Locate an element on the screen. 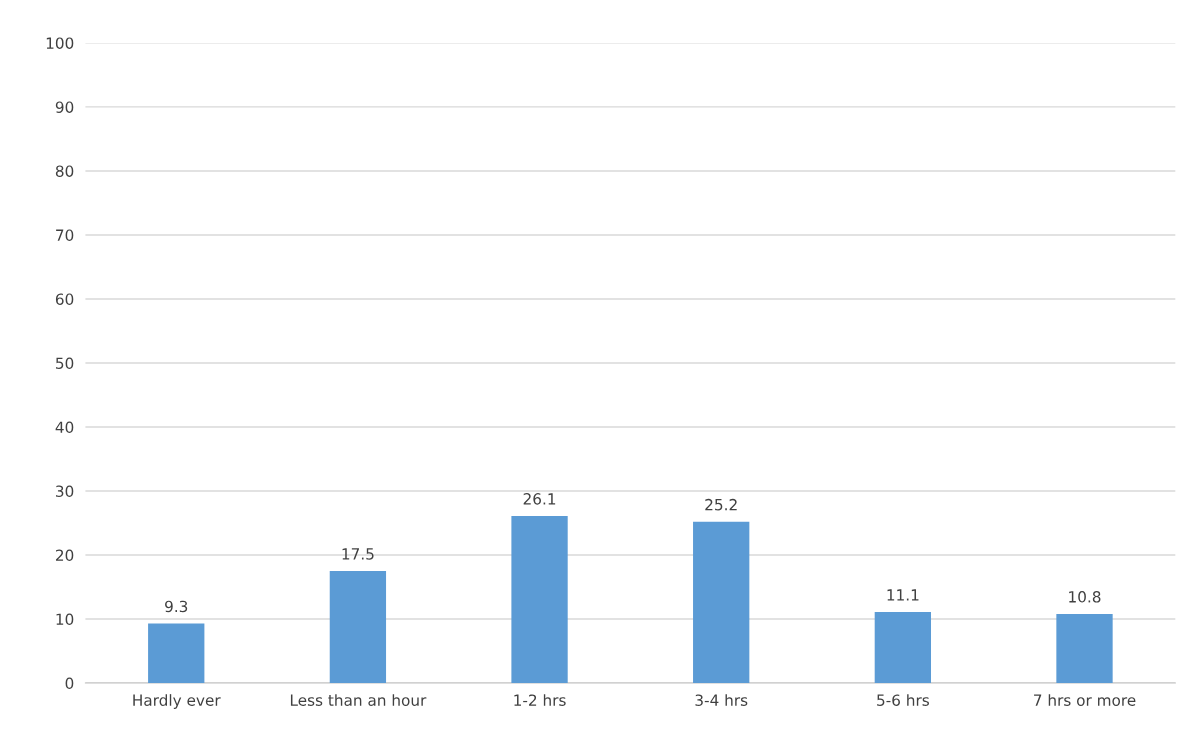  x-tick-label: 3-4 hrs is located at coordinates (721, 700).